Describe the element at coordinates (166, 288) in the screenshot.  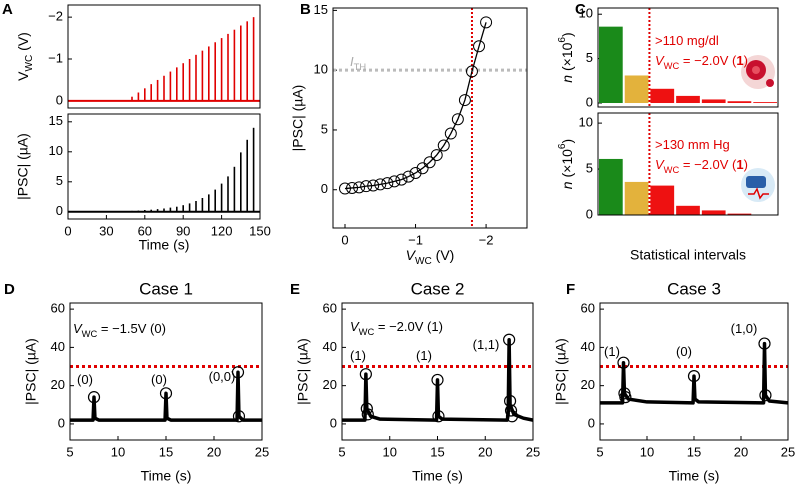
I see `chart-title: Case 1` at that location.